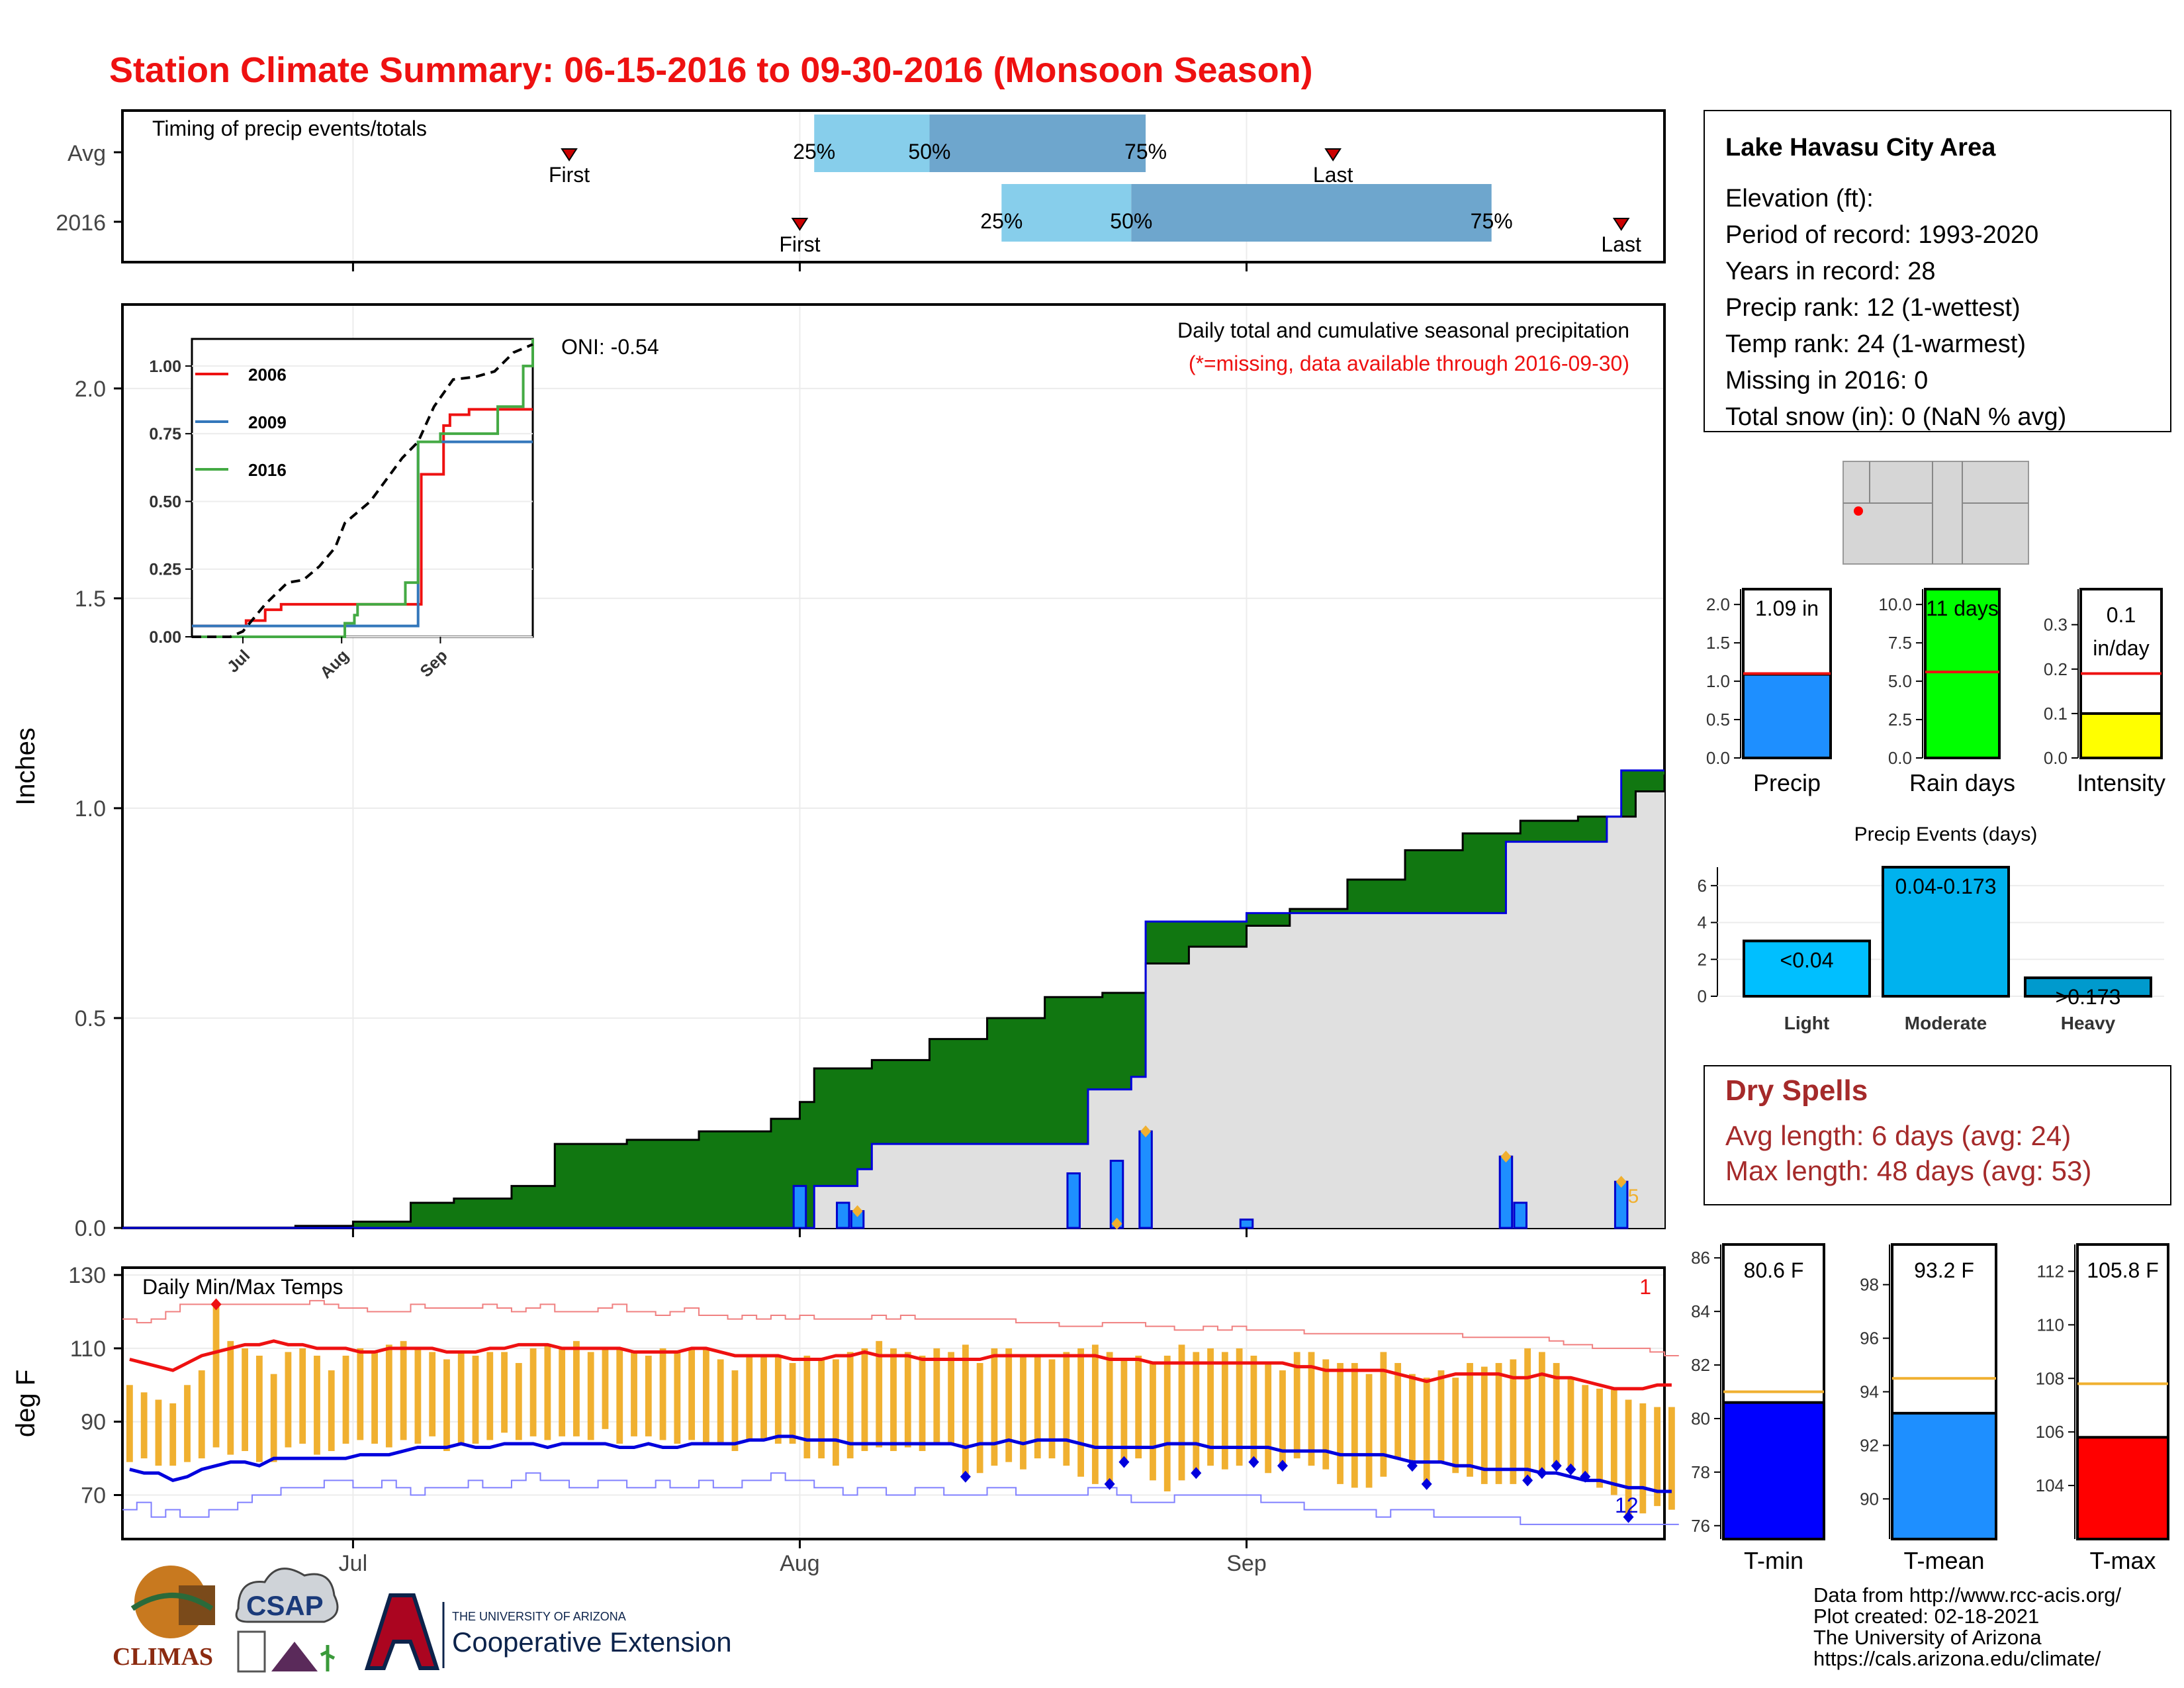 This screenshot has height=1688, width=2184. I want to click on dry-spells-max: Max length: 48 days (avg: 53), so click(1908, 1170).